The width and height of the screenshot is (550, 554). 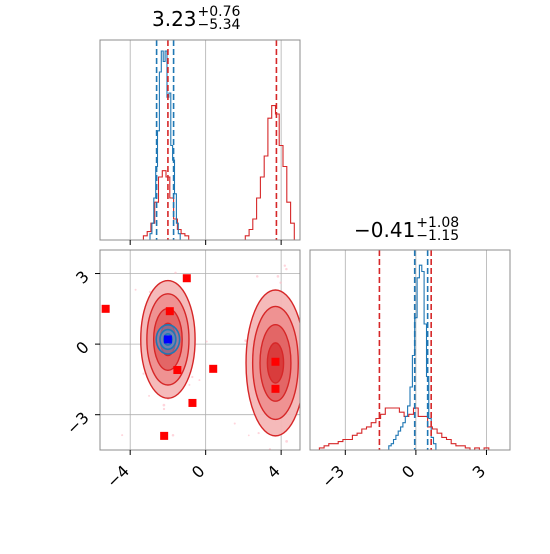 What do you see at coordinates (219, 25) in the screenshot?
I see `title-minus: −5.34` at bounding box center [219, 25].